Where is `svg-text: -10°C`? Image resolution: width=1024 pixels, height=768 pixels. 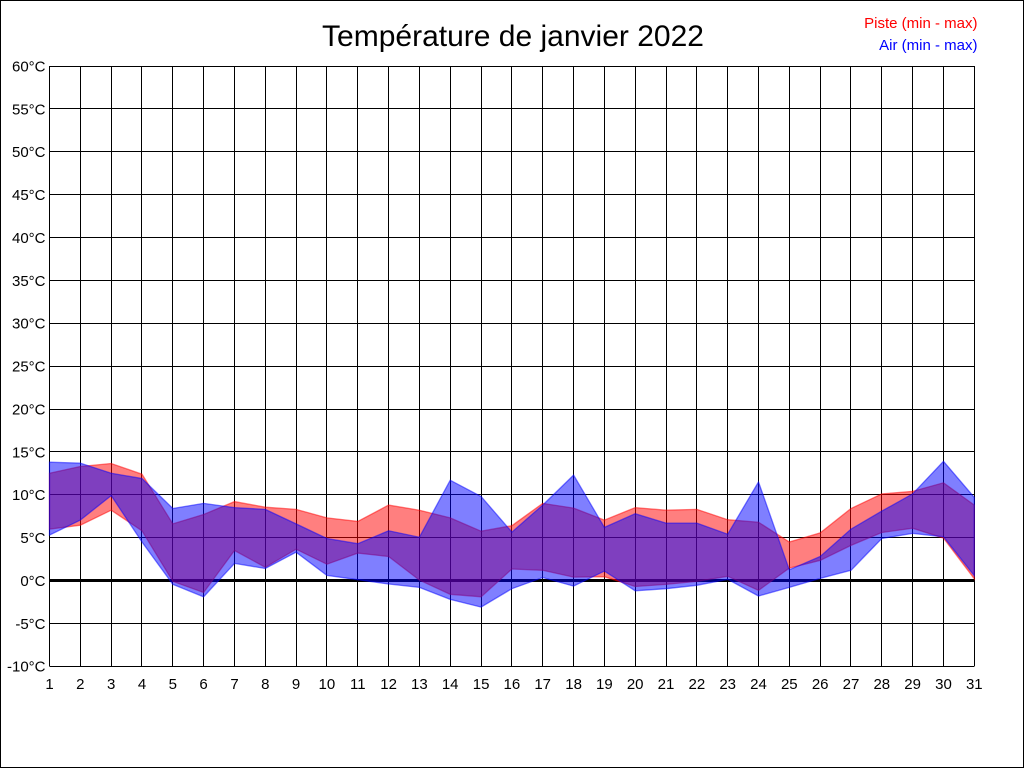
svg-text: -10°C is located at coordinates (26, 667).